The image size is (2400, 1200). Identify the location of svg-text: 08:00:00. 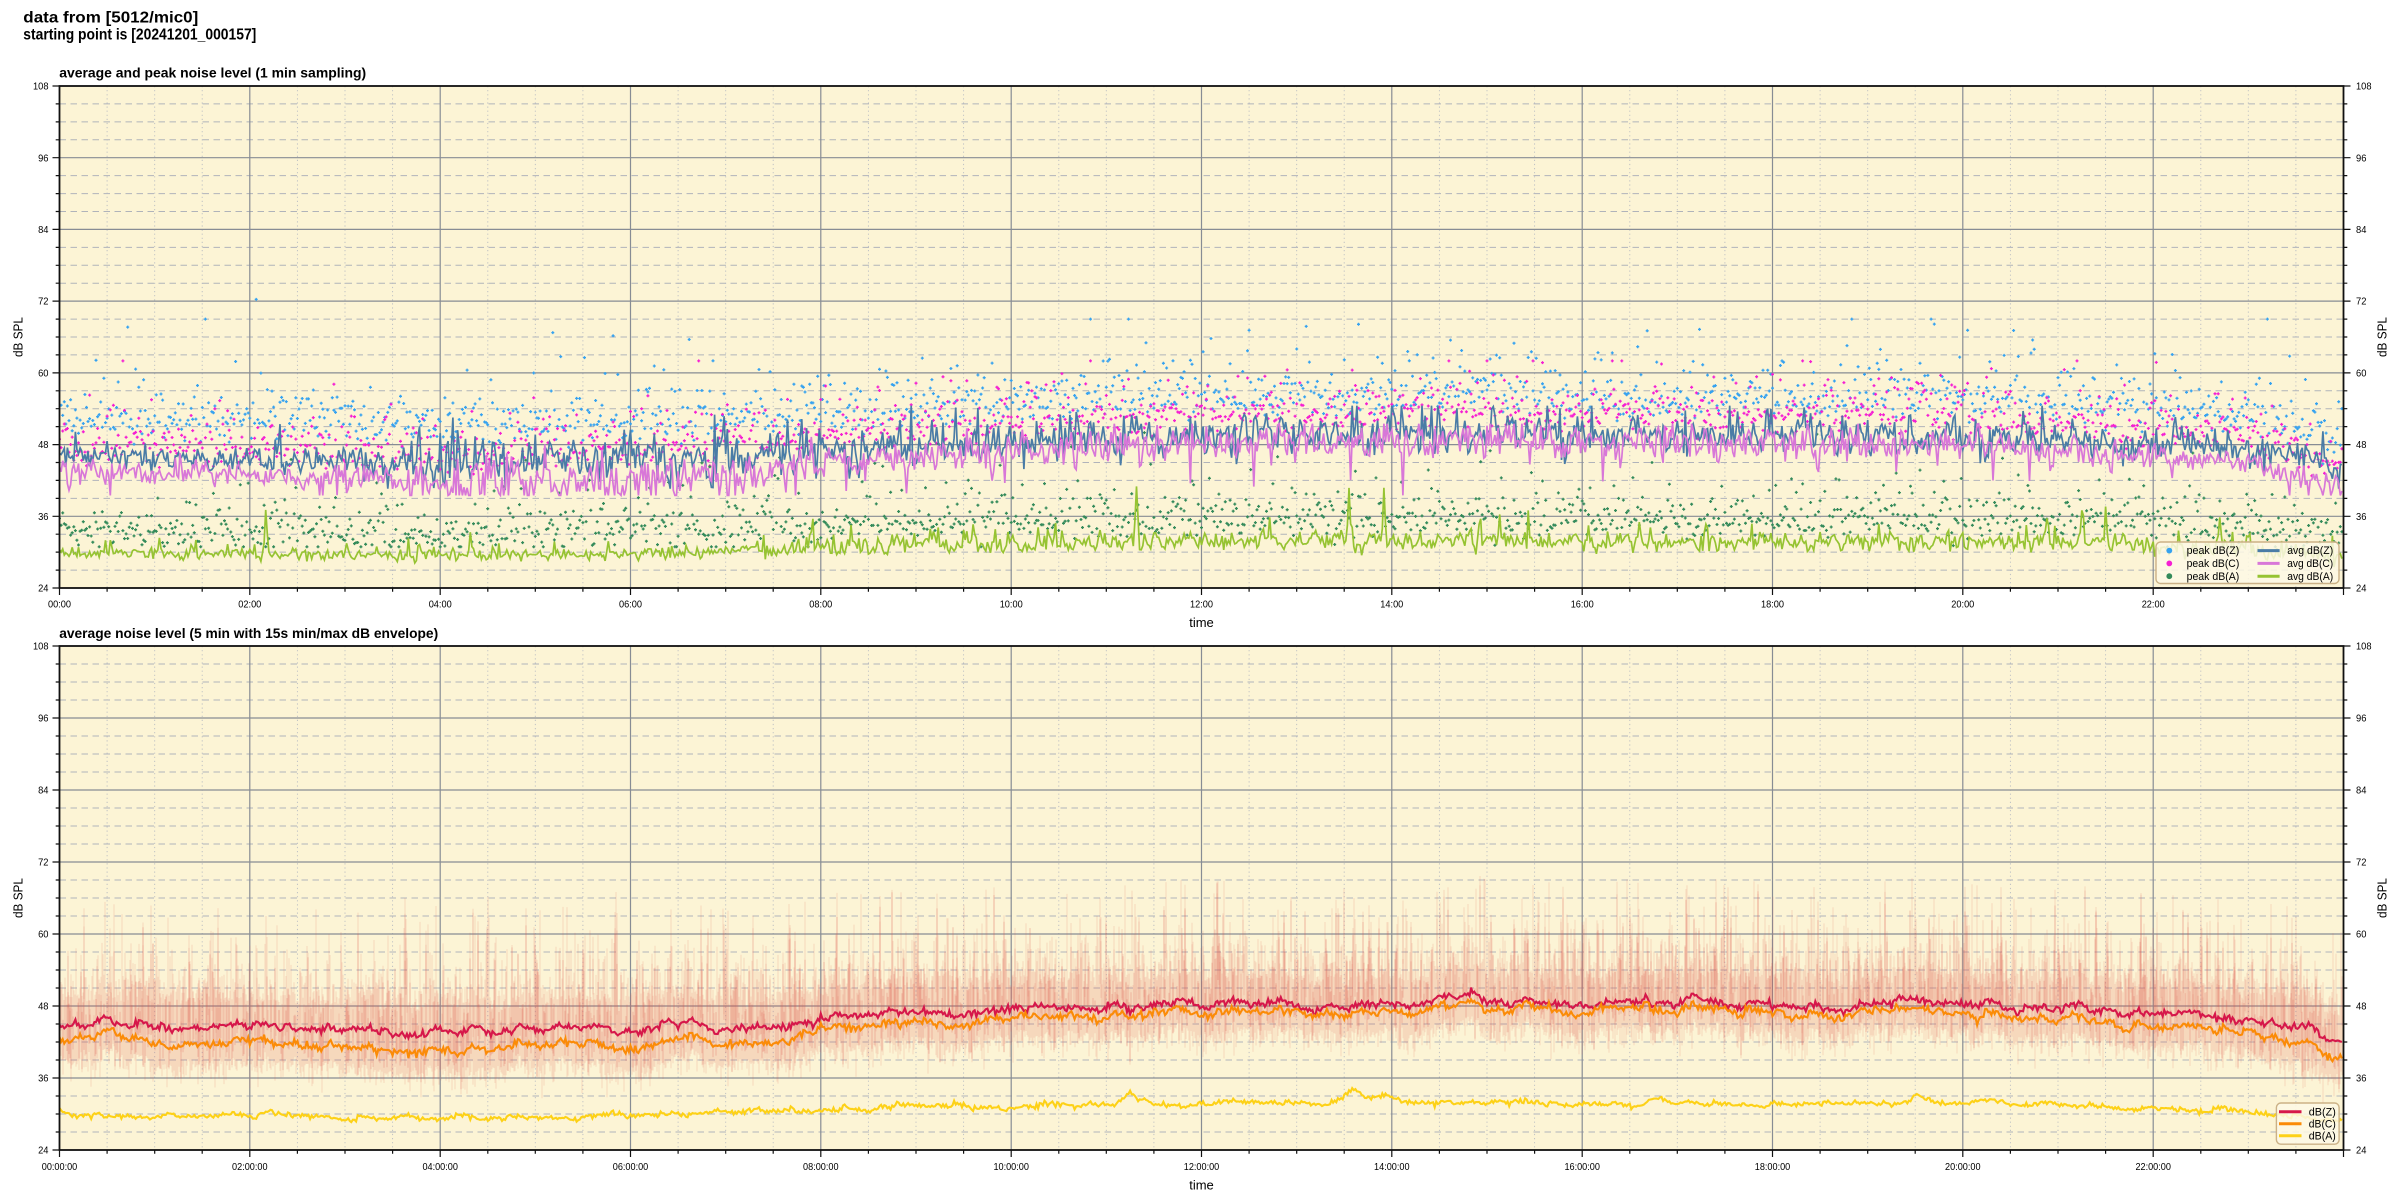
(821, 1167).